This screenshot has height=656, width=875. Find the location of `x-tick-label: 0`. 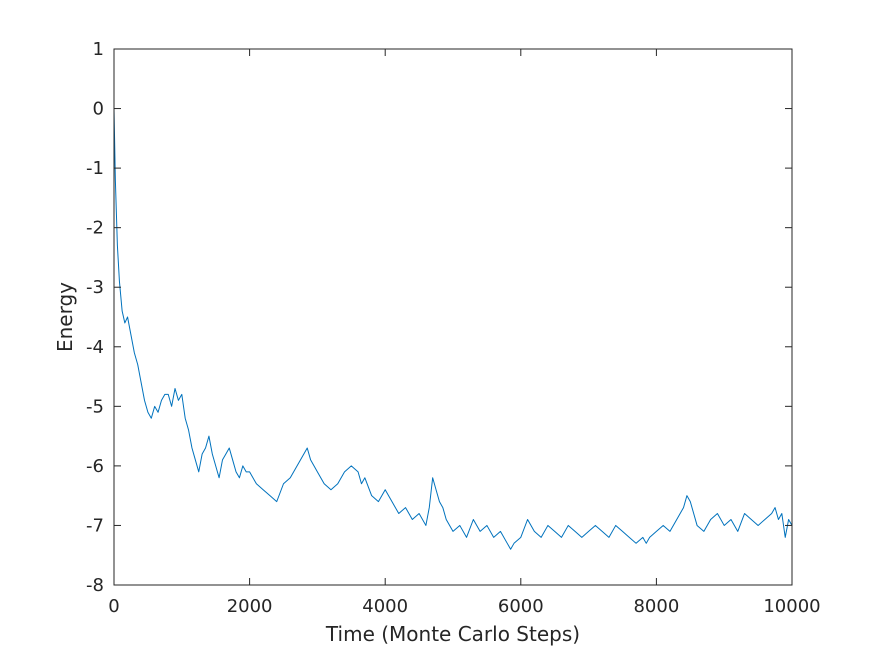

x-tick-label: 0 is located at coordinates (113, 606).